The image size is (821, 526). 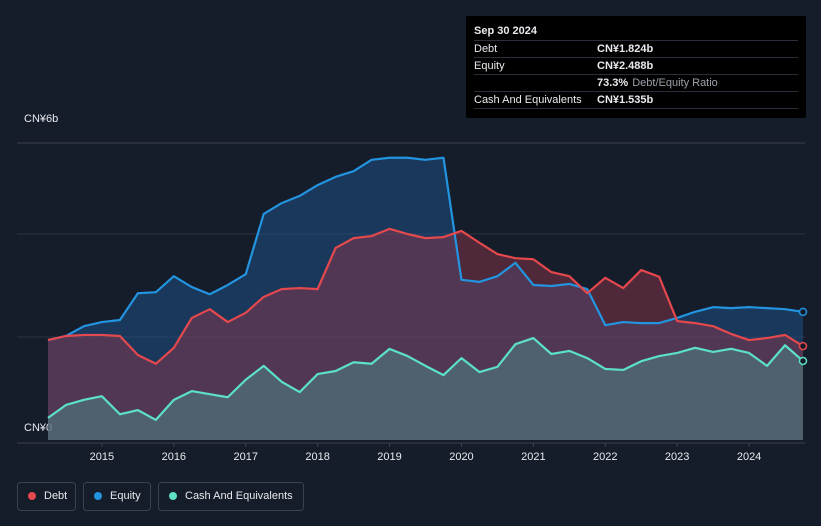 What do you see at coordinates (239, 496) in the screenshot?
I see `legend-label: Cash And Equivalents` at bounding box center [239, 496].